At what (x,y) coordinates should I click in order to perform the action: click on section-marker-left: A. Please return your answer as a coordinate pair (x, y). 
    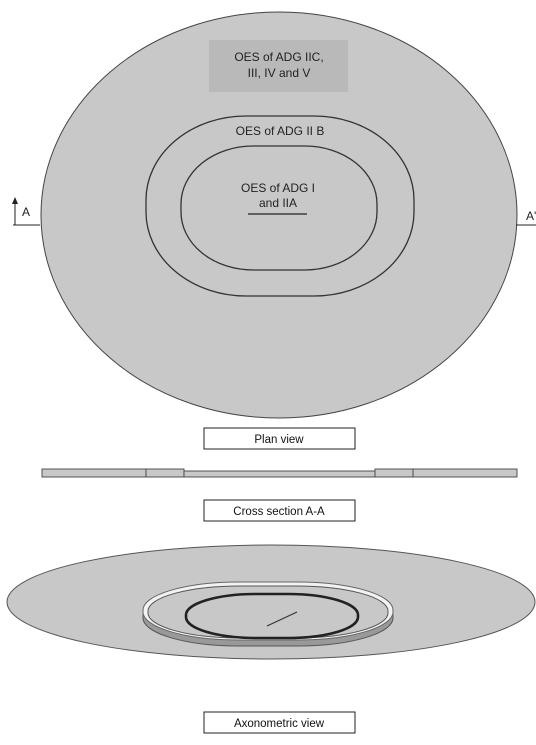
    Looking at the image, I should click on (26, 211).